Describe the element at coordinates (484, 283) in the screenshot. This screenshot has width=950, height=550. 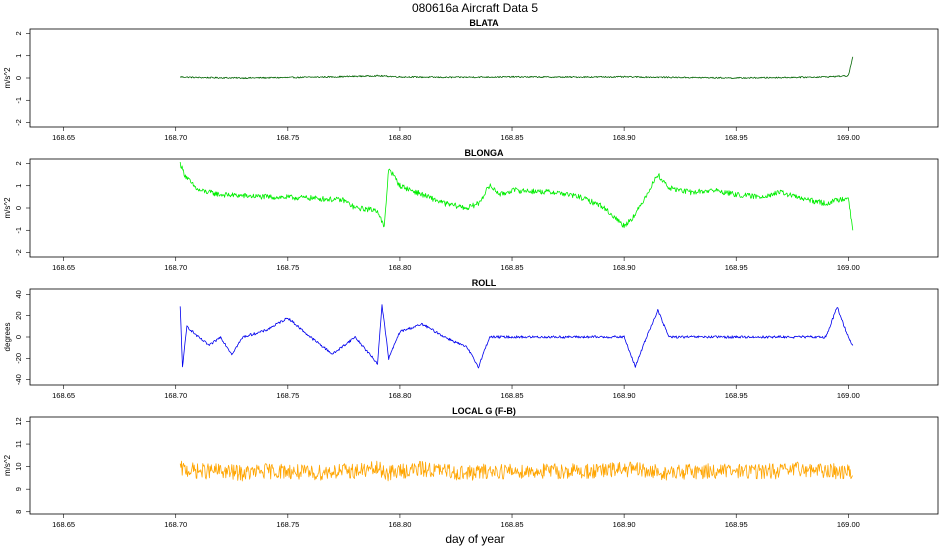
I see `panel-title: ROLL` at that location.